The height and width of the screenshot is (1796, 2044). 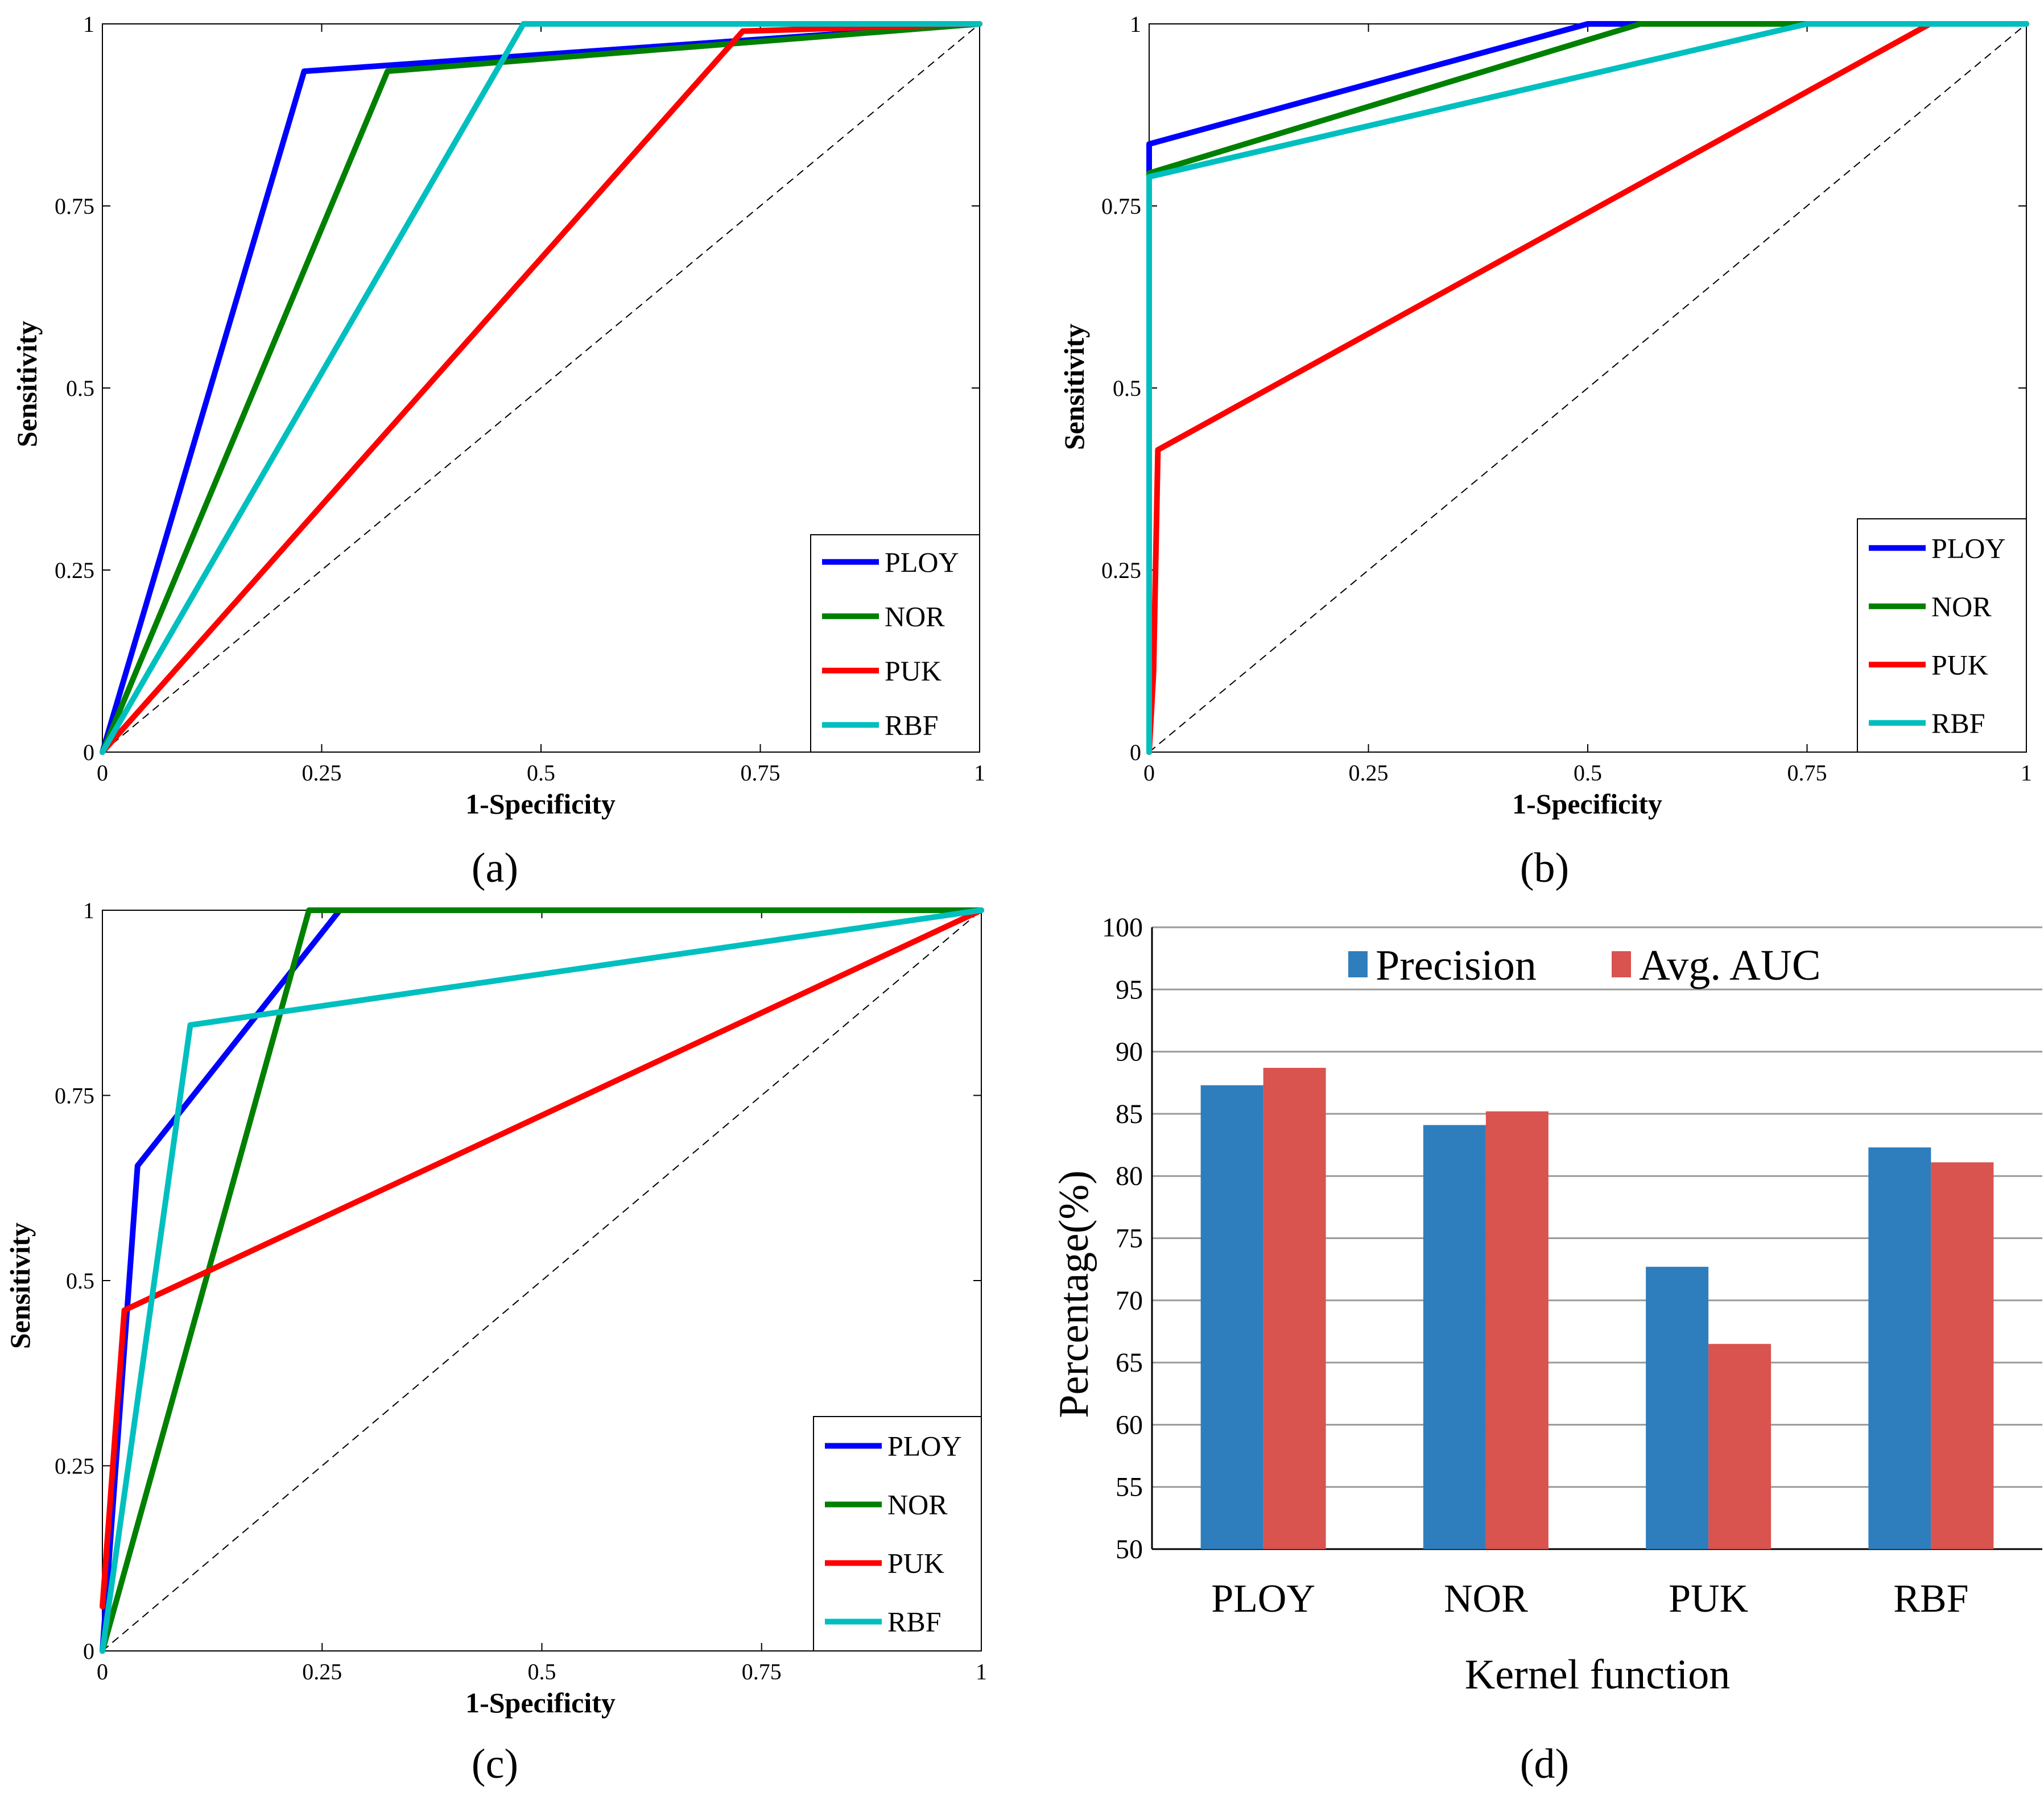 I want to click on legend-swatch-precision, so click(x=1358, y=964).